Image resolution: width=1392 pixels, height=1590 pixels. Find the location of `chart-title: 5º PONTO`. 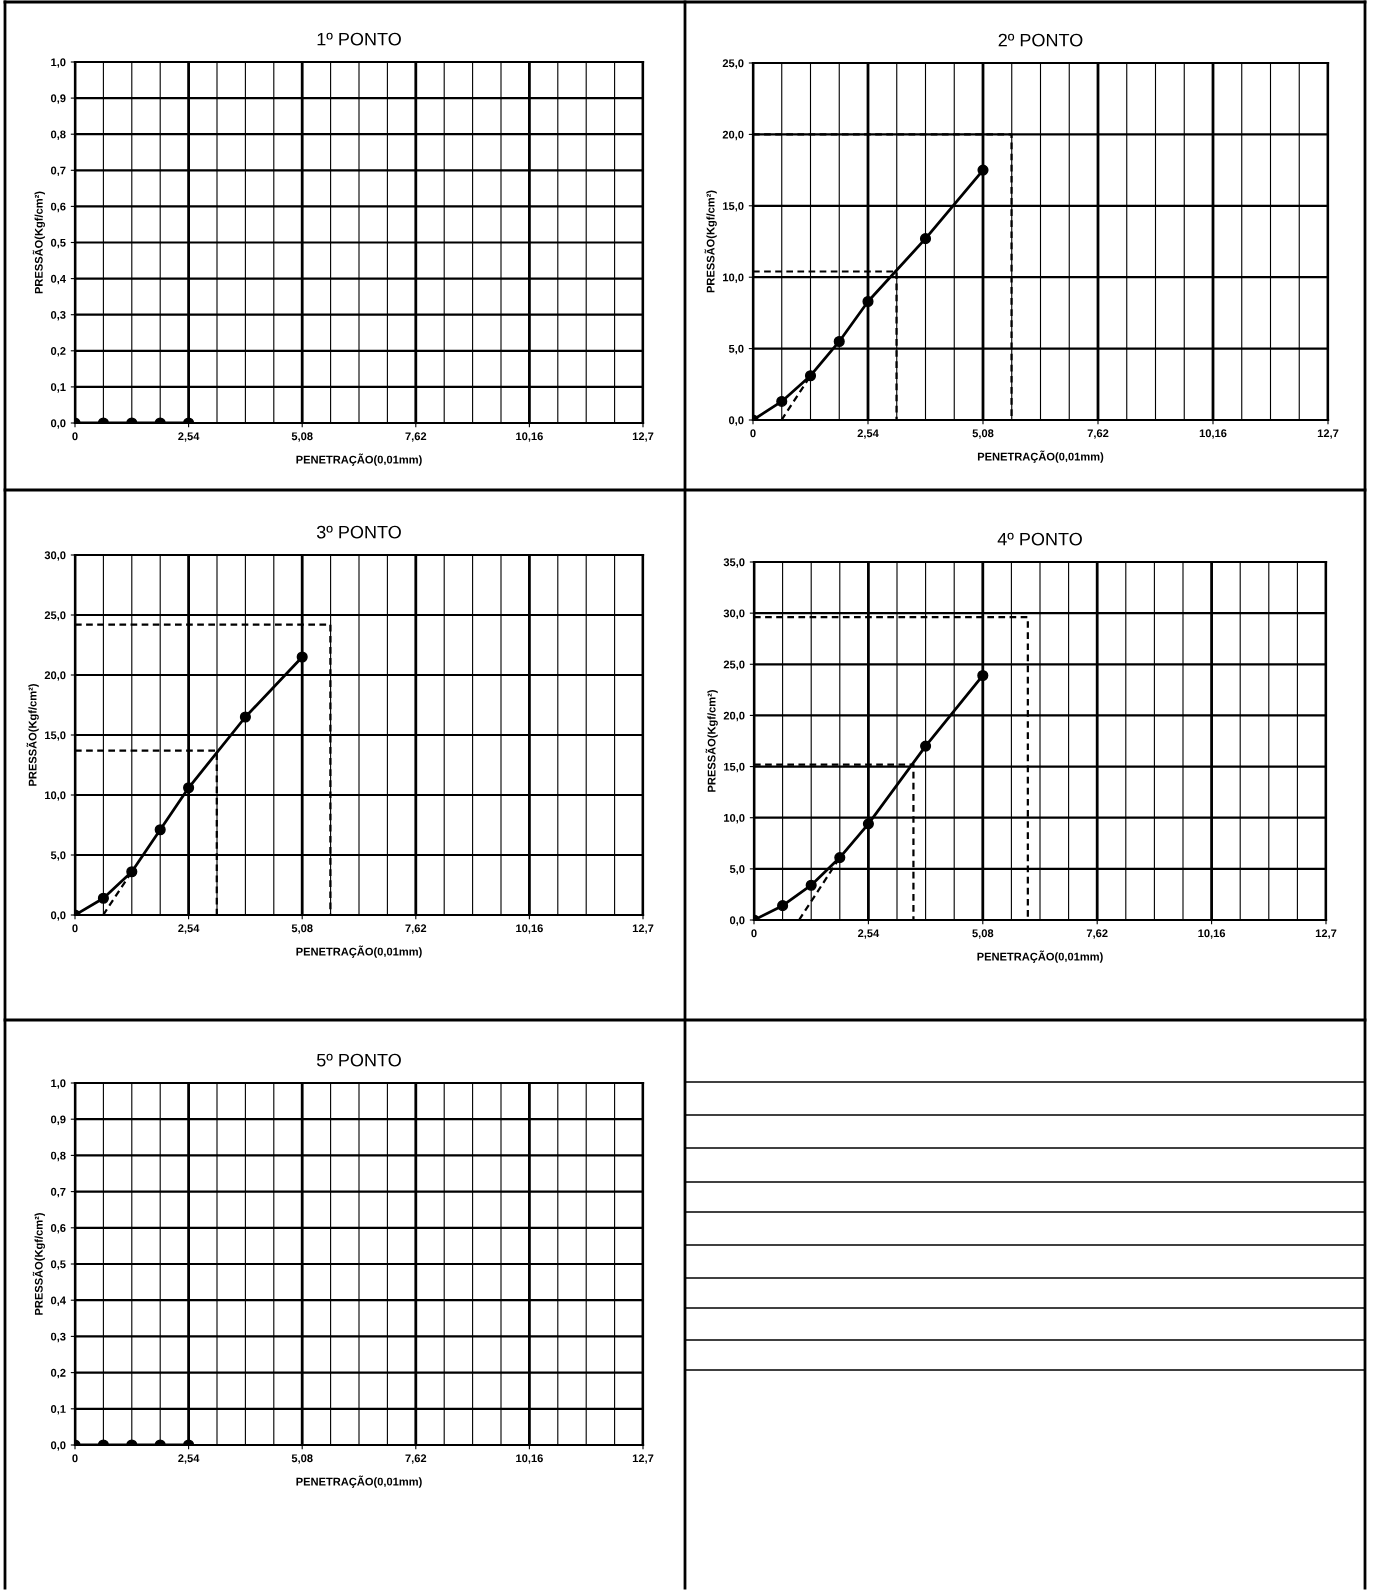

chart-title: 5º PONTO is located at coordinates (358, 1060).